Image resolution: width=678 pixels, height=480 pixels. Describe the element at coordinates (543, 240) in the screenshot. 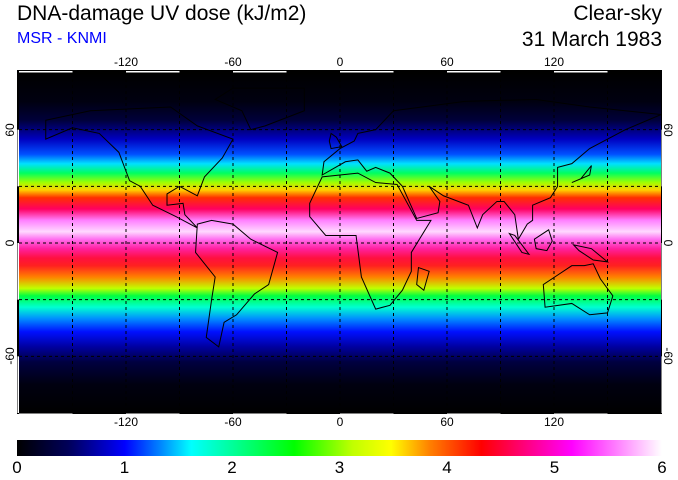

I see `island-borneo` at that location.